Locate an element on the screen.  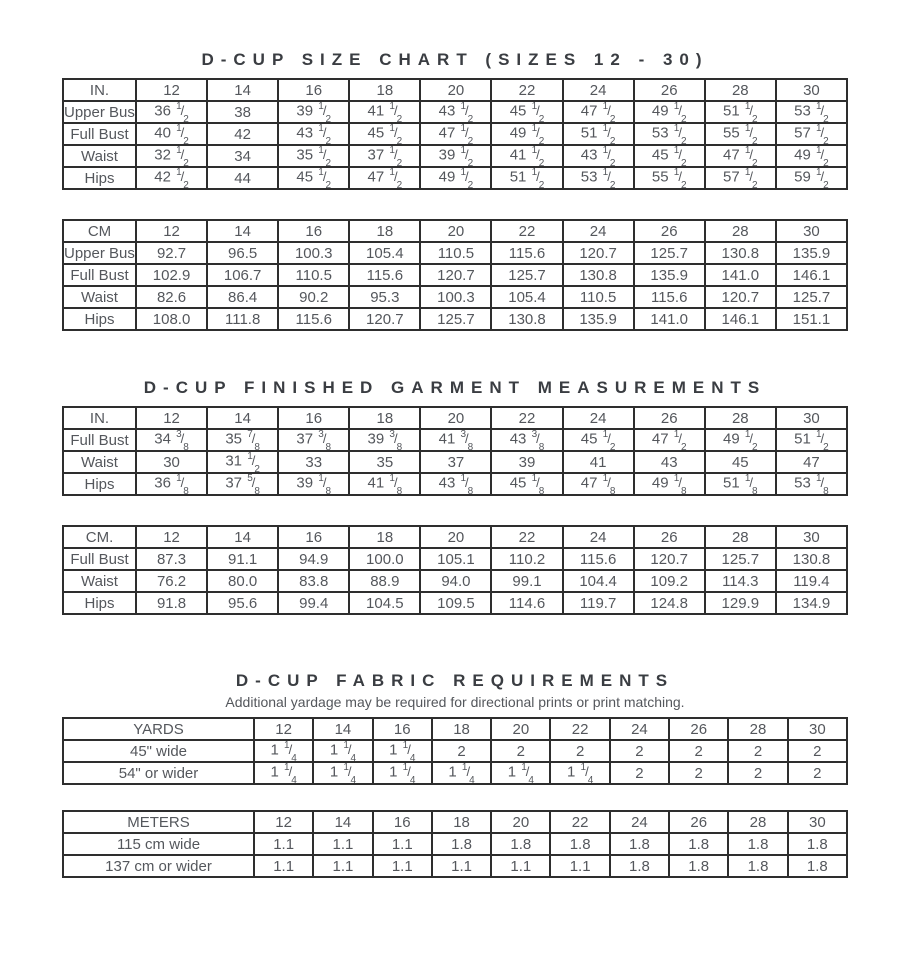
row-label: 115 cm wide is located at coordinates (158, 844).